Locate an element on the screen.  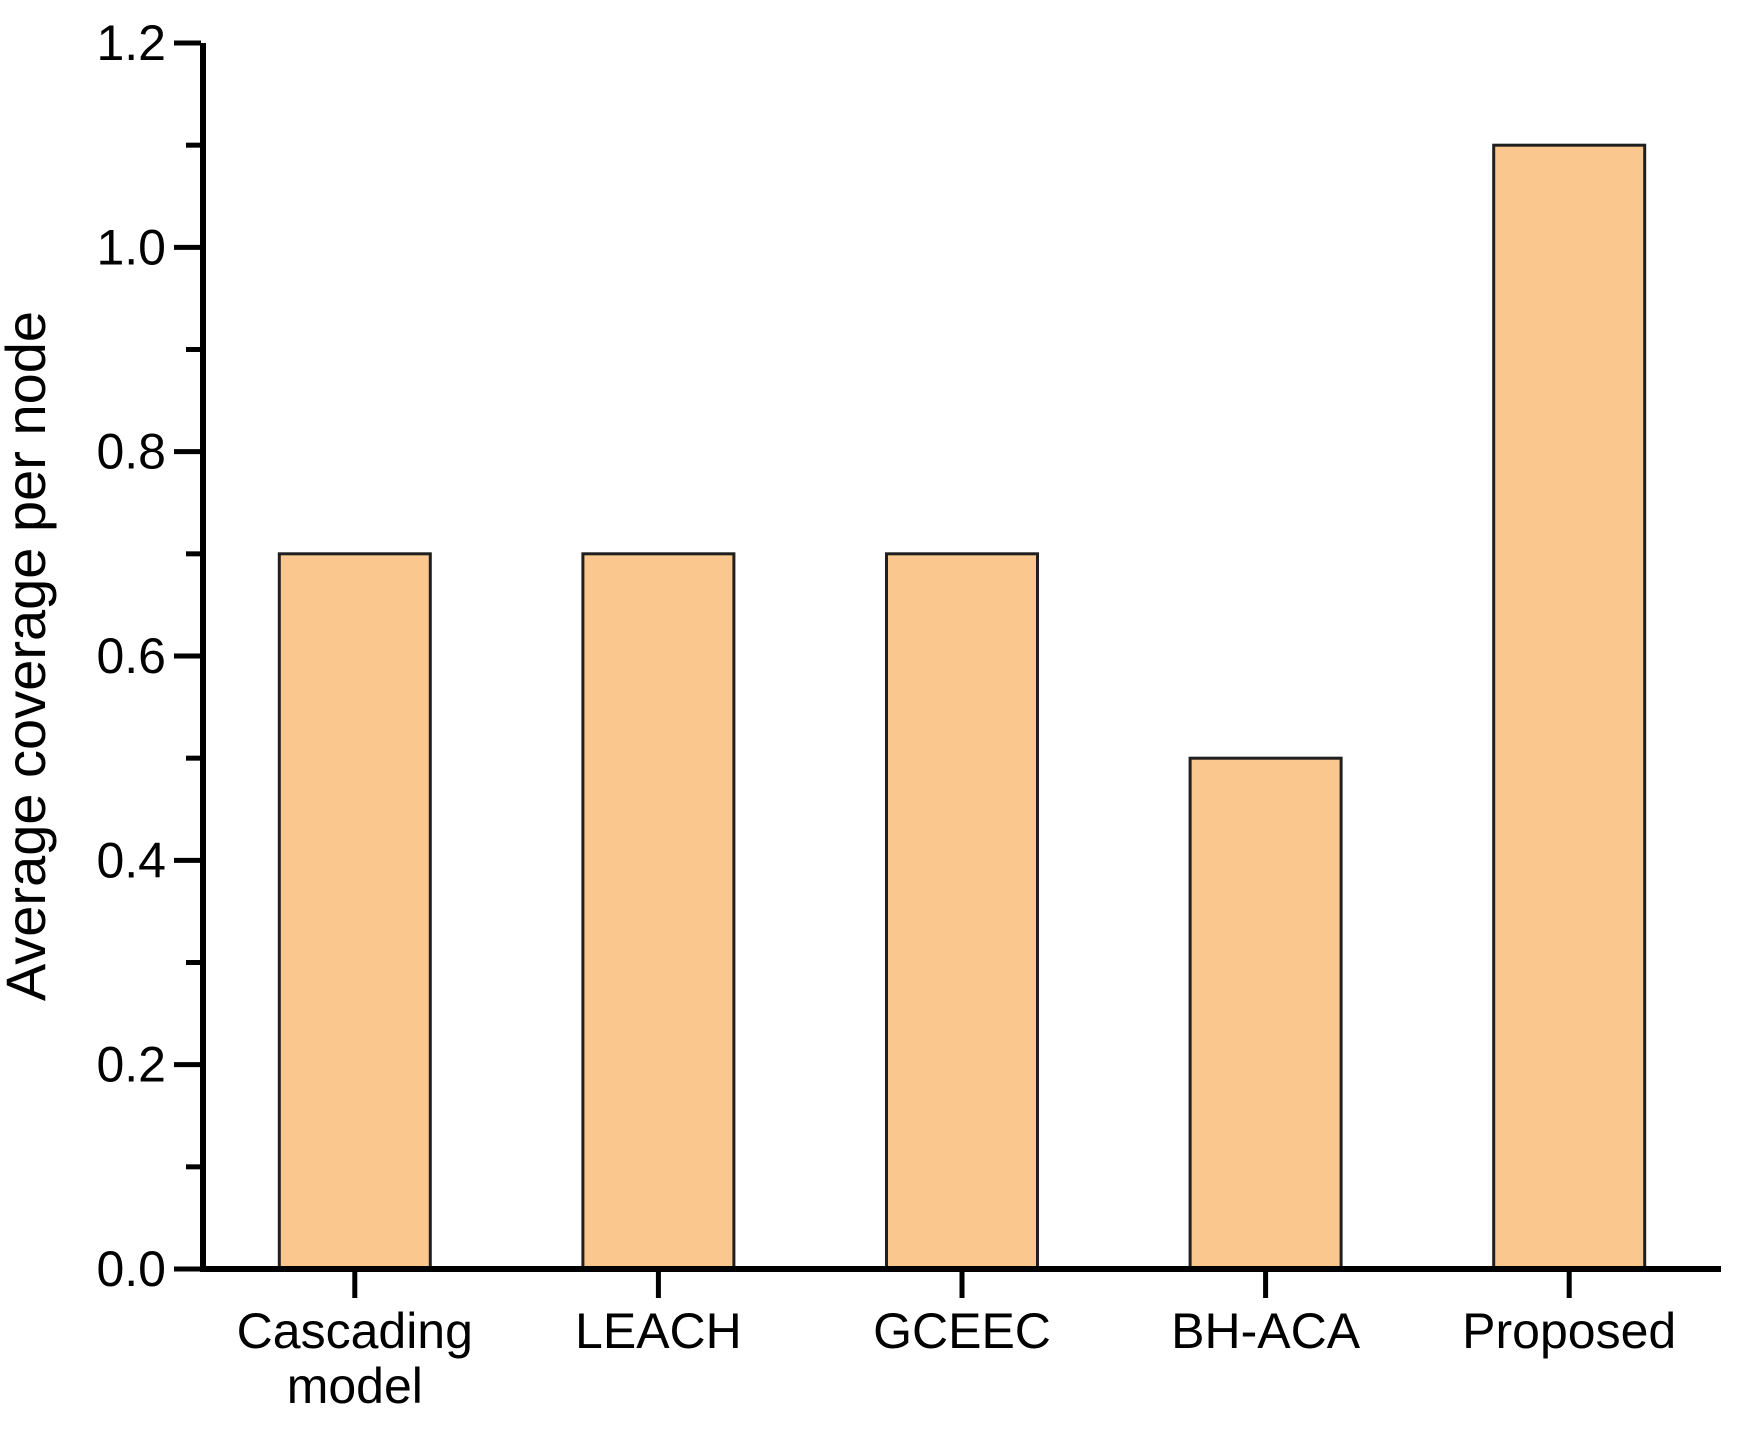
x-tick-label-cascading-model: Cascading model is located at coordinates (355, 1358).